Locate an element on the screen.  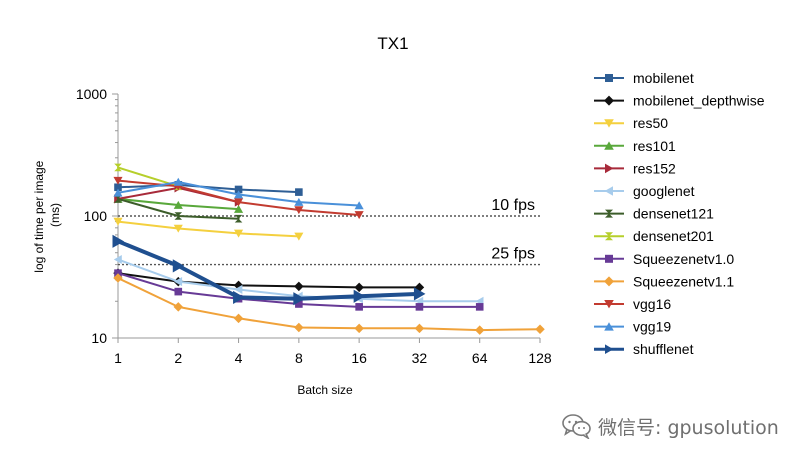
x-tick-label: 16 is located at coordinates (359, 358).